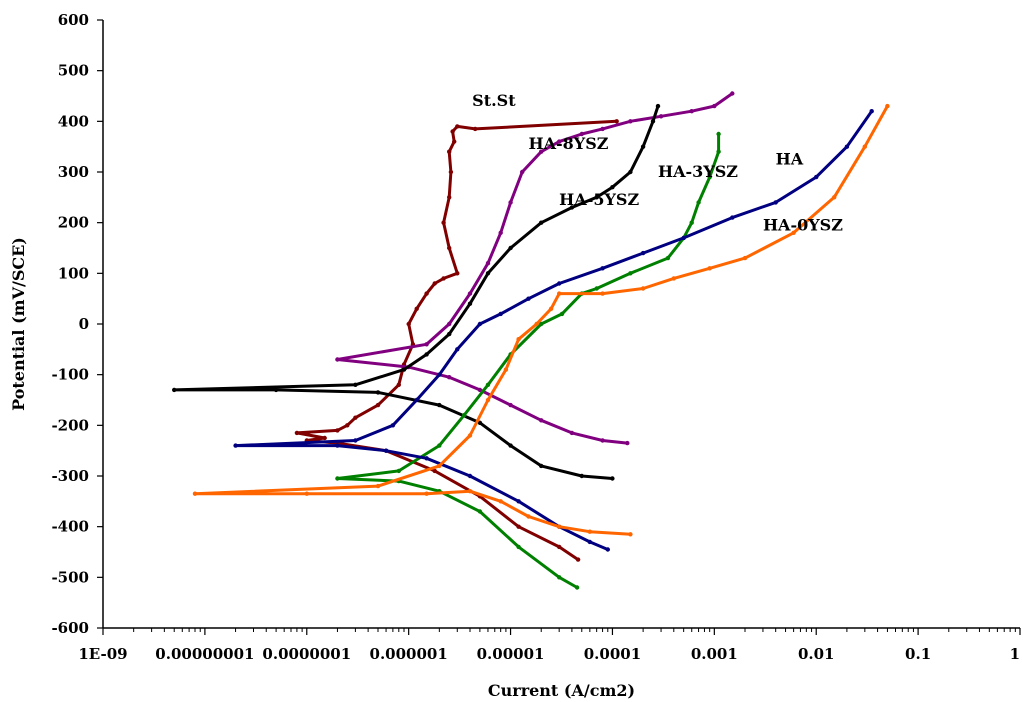  What do you see at coordinates (561, 690) in the screenshot?
I see `x-axis-title: Current (A/cm2)` at bounding box center [561, 690].